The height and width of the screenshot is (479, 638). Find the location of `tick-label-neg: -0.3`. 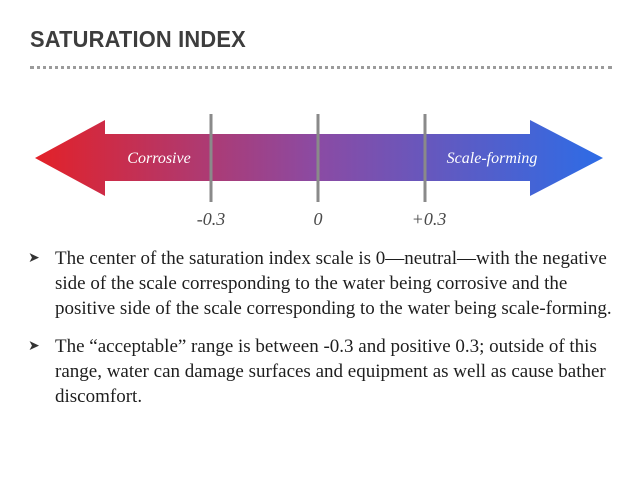

tick-label-neg: -0.3 is located at coordinates (211, 219).